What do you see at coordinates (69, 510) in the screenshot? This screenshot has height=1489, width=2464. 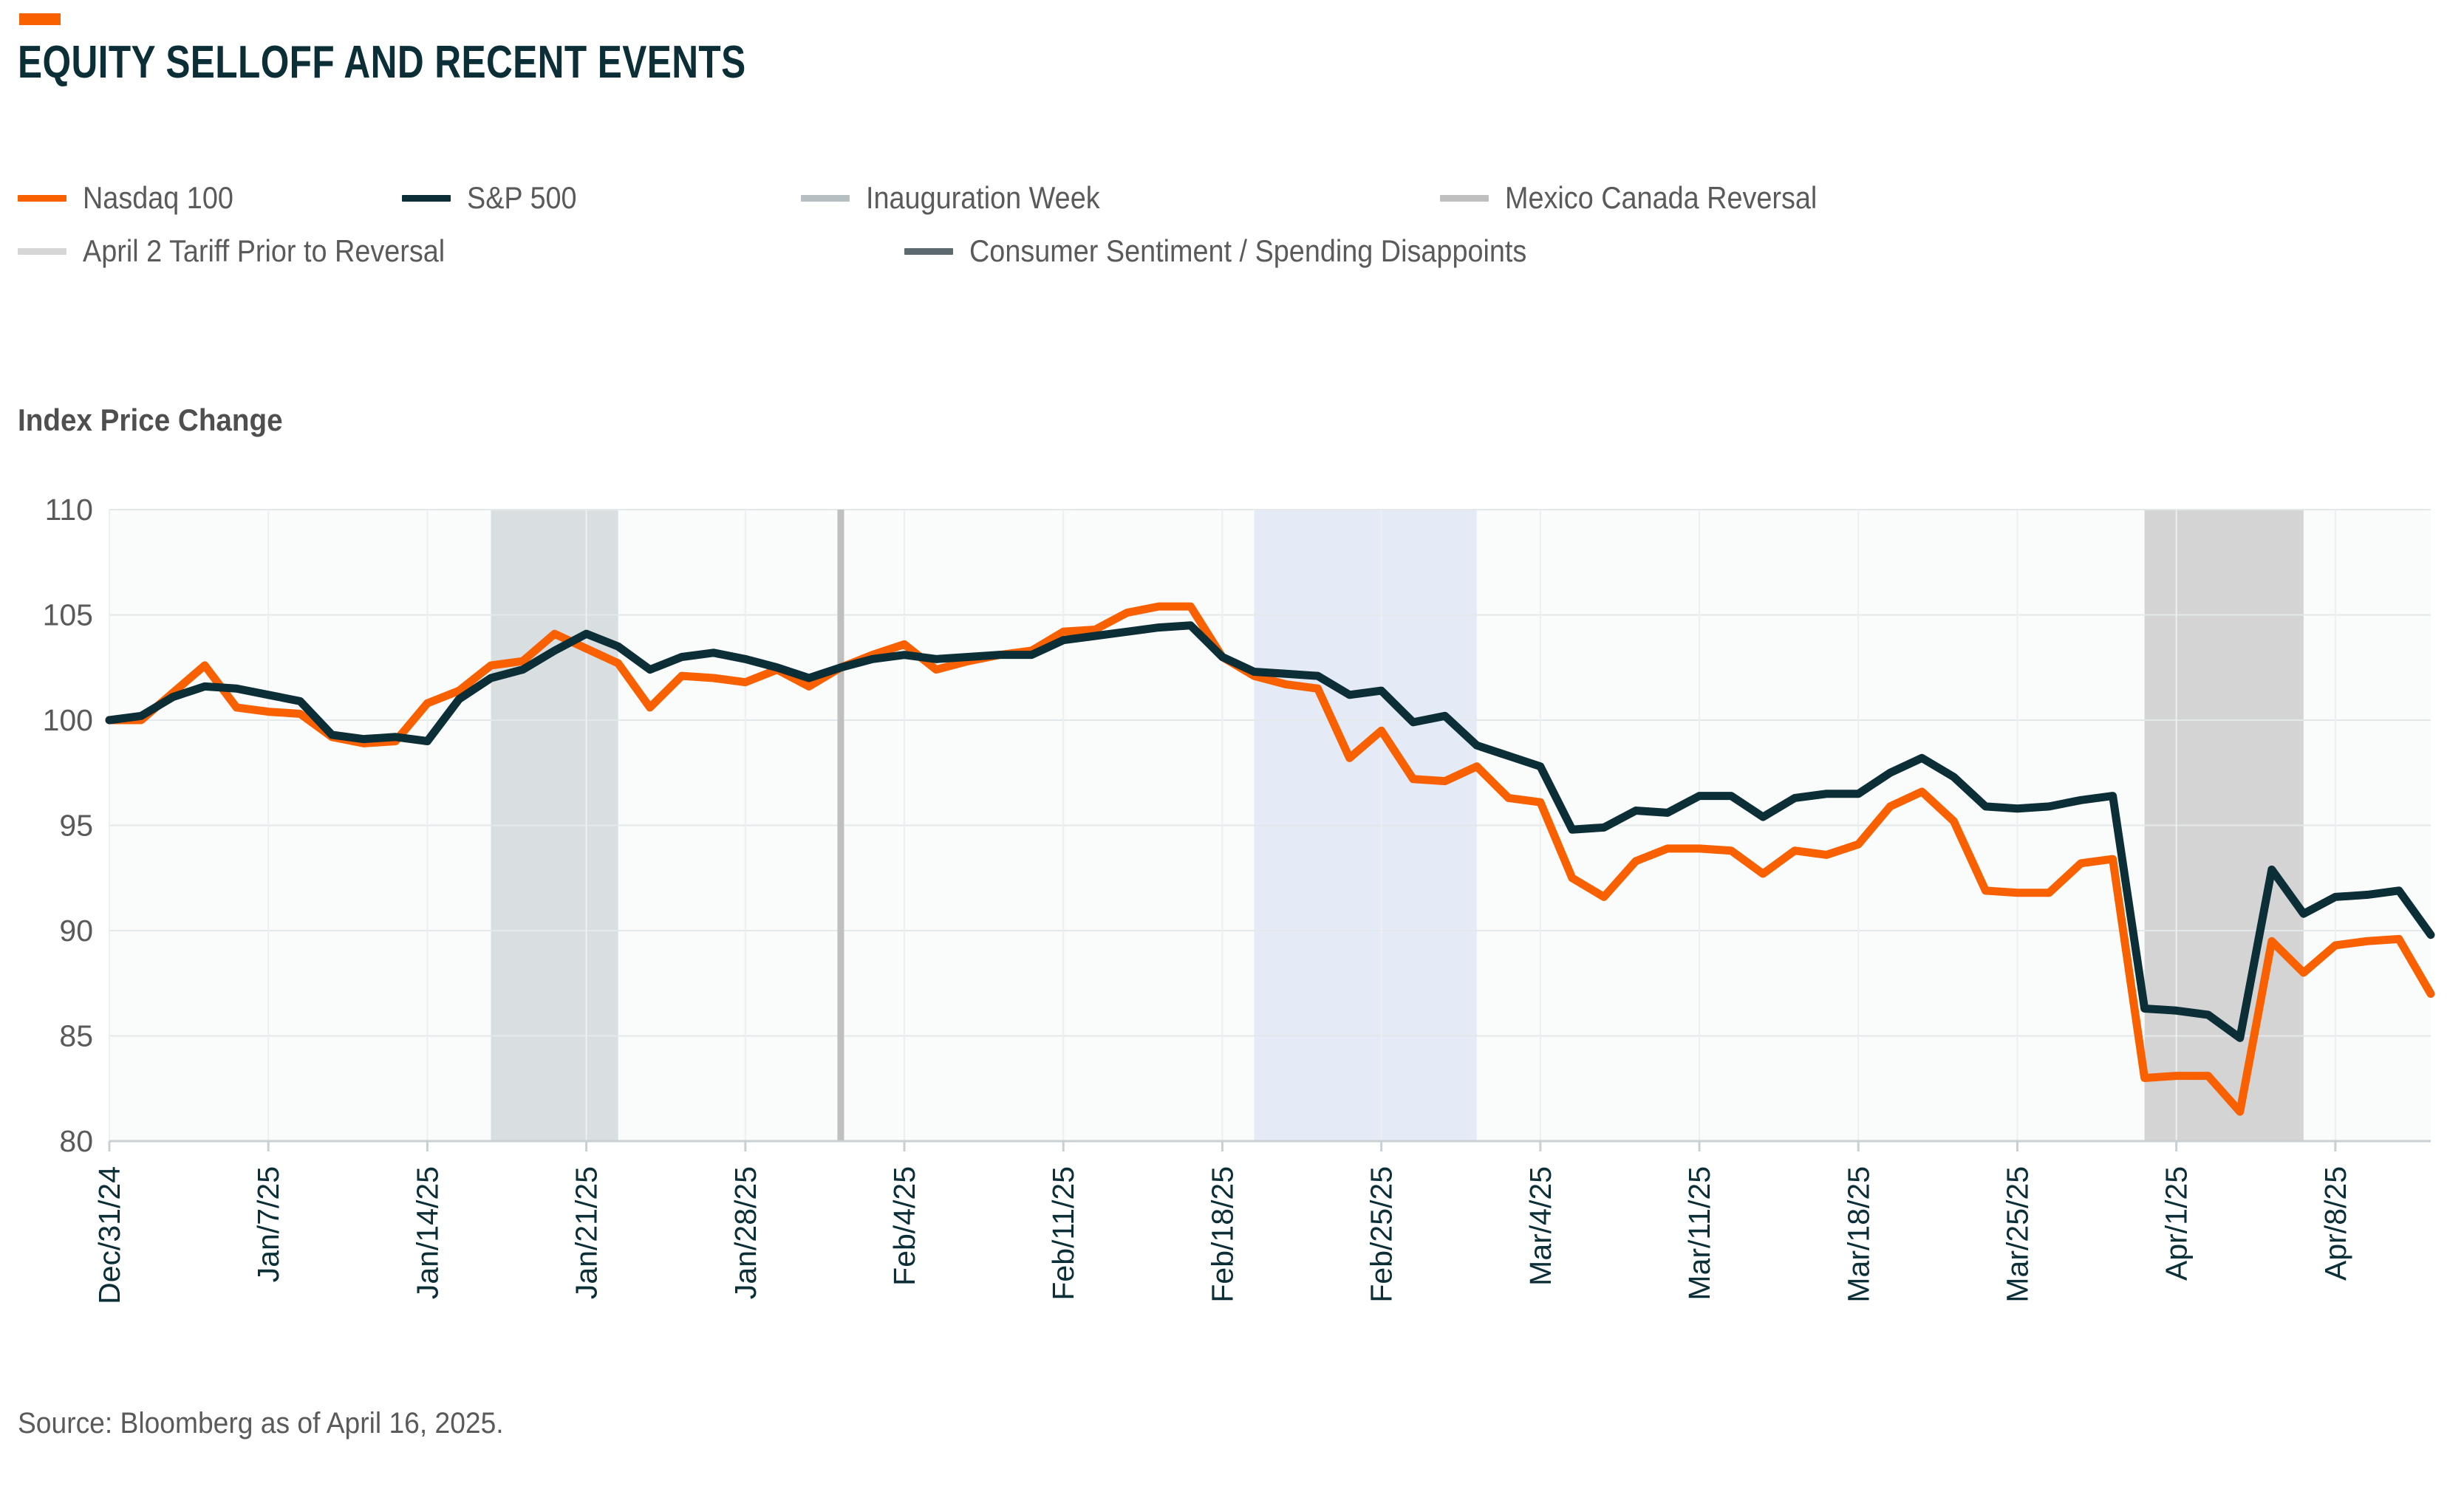 I see `y-tick-label: 110` at bounding box center [69, 510].